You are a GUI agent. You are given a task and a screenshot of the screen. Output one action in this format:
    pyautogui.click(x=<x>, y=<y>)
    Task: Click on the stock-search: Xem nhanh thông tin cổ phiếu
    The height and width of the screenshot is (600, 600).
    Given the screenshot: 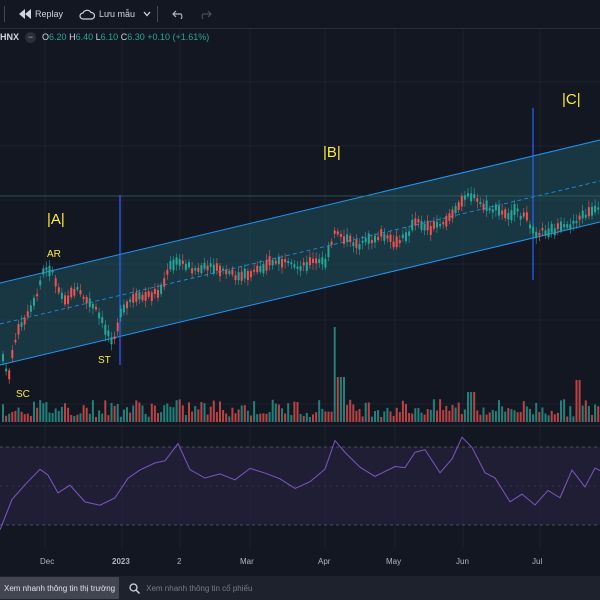 What is the action you would take?
    pyautogui.click(x=190, y=588)
    